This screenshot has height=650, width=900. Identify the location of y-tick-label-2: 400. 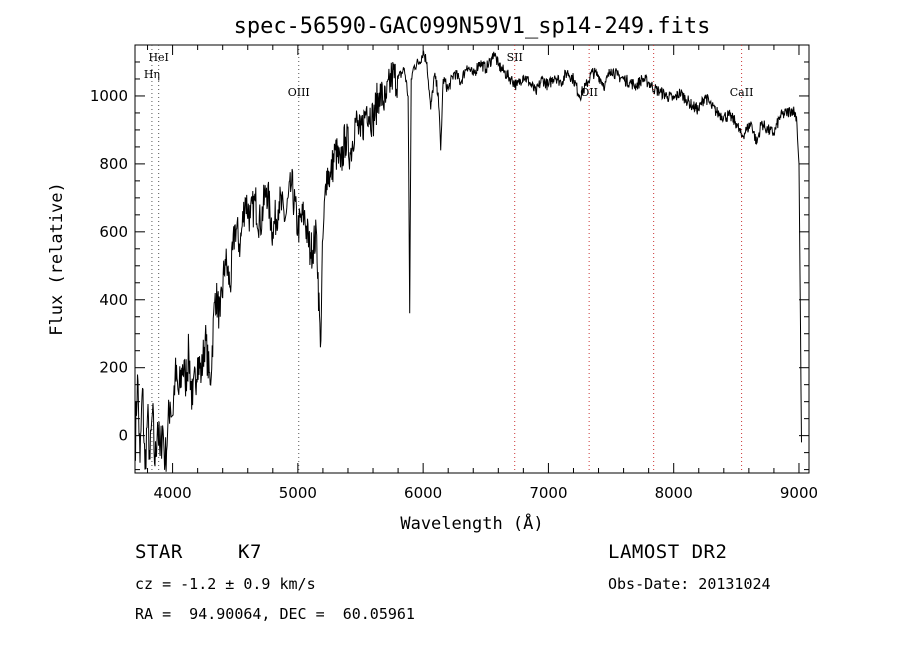
(113, 300).